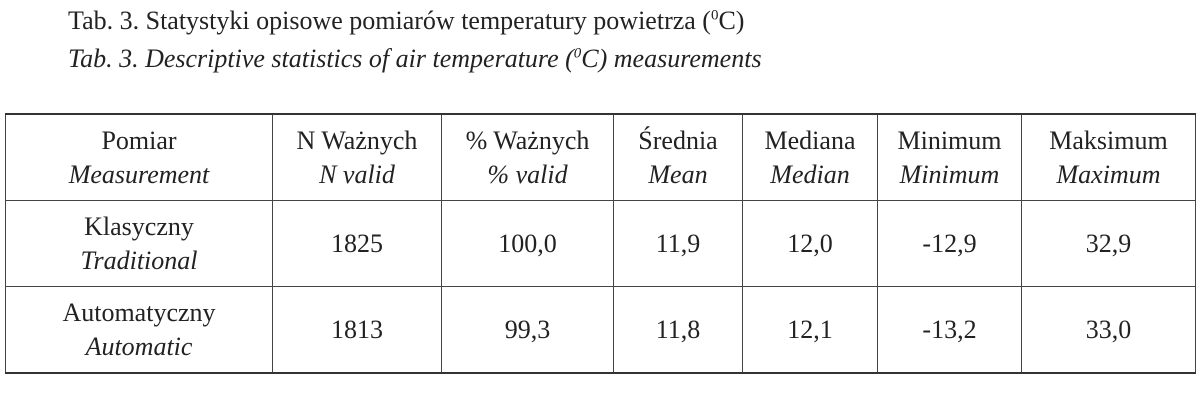 The height and width of the screenshot is (401, 1200). What do you see at coordinates (810, 157) in the screenshot?
I see `header-cell: Mediana Median` at bounding box center [810, 157].